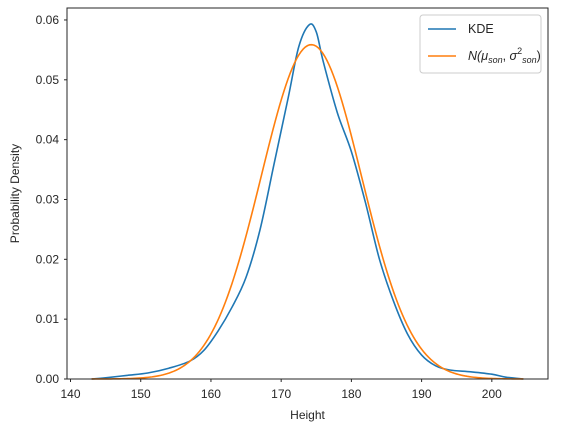 The height and width of the screenshot is (437, 572). Describe the element at coordinates (514, 56) in the screenshot. I see `legend-normal-sigma: σ` at that location.